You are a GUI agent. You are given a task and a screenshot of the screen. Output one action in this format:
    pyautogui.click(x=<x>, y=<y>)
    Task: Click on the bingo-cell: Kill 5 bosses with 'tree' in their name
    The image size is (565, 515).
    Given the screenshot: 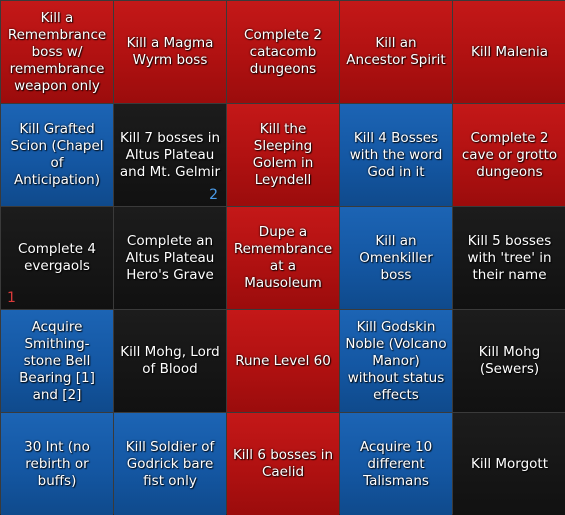 What is the action you would take?
    pyautogui.click(x=509, y=258)
    